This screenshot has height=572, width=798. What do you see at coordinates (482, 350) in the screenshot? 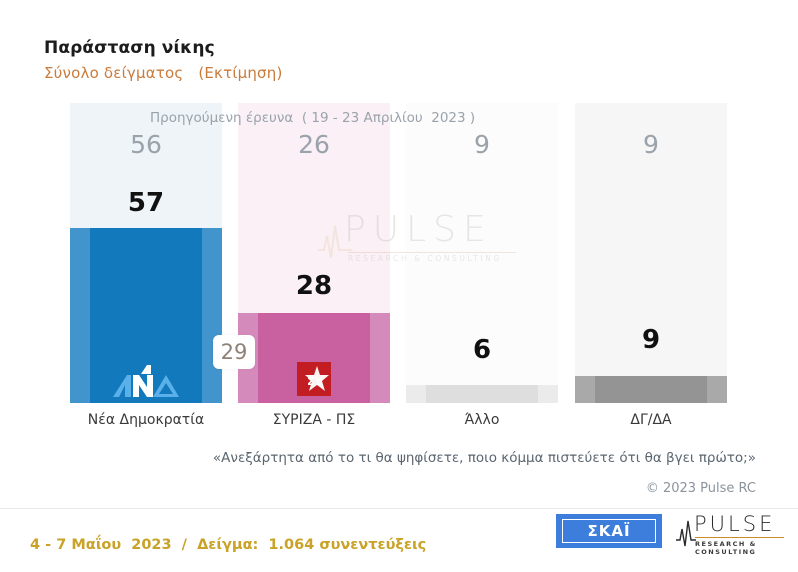
I see `current-value-allo: 6` at bounding box center [482, 350].